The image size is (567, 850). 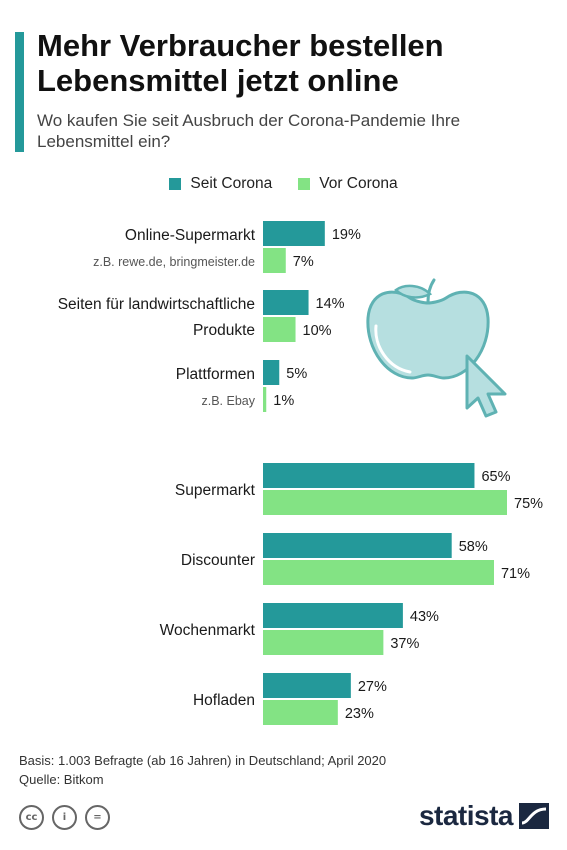 What do you see at coordinates (534, 816) in the screenshot?
I see `statista-mark-icon` at bounding box center [534, 816].